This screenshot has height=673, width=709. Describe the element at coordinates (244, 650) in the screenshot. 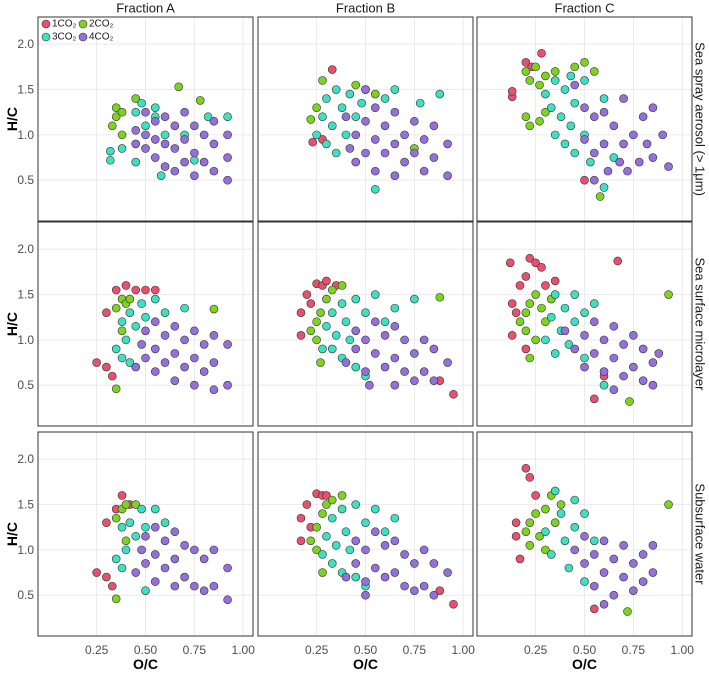

I see `x-tick-label: 1.00` at that location.